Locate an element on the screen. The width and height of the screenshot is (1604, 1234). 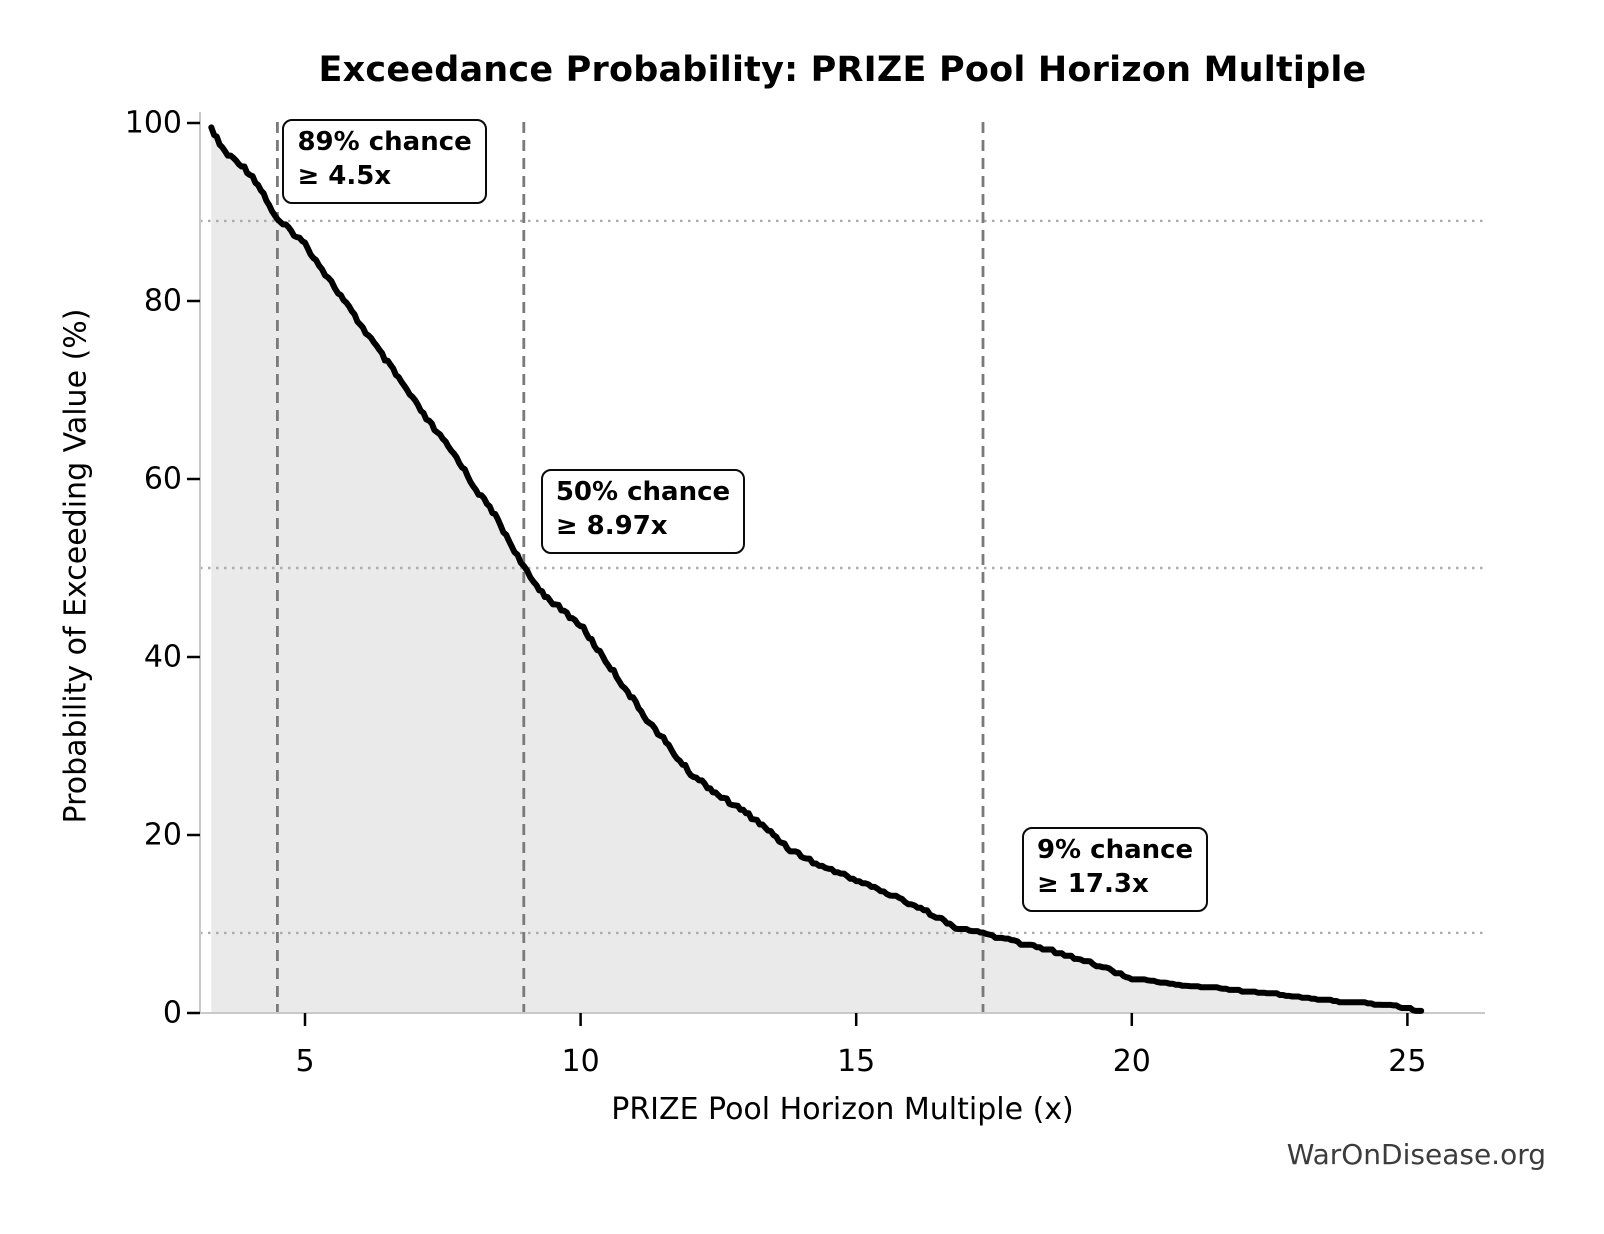
x-tick-label: 25 is located at coordinates (1407, 1061).